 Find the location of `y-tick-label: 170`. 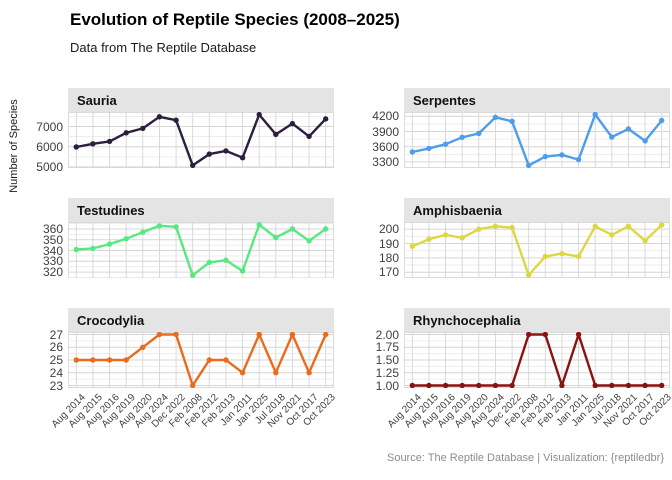

y-tick-label: 170 is located at coordinates (388, 272).